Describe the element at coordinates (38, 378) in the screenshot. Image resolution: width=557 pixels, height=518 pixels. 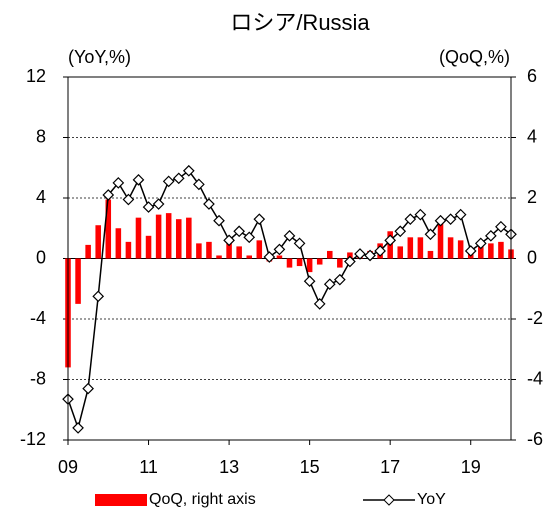
I see `y-tick-label: -8` at that location.